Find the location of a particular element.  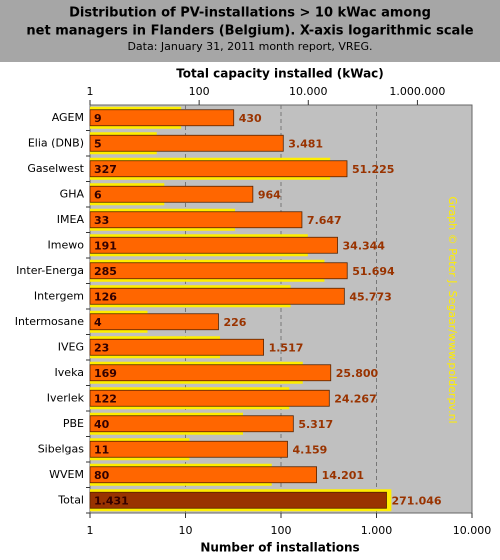

count-label: 1.431 is located at coordinates (111, 500).